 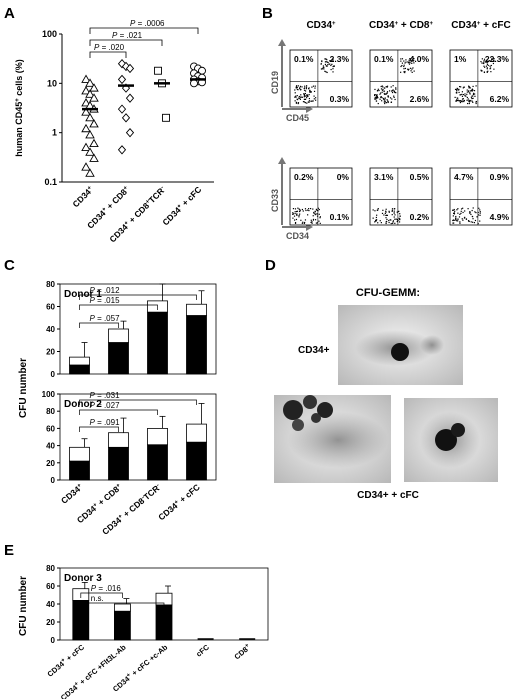 What do you see at coordinates (50, 329) in the screenshot?
I see `y-tick-label: 40` at bounding box center [50, 329].